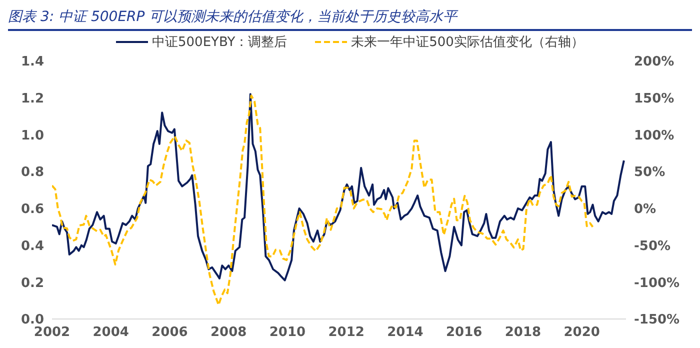 Image resolution: width=700 pixels, height=348 pixels. I want to click on x-tick-label: 2004, so click(110, 332).